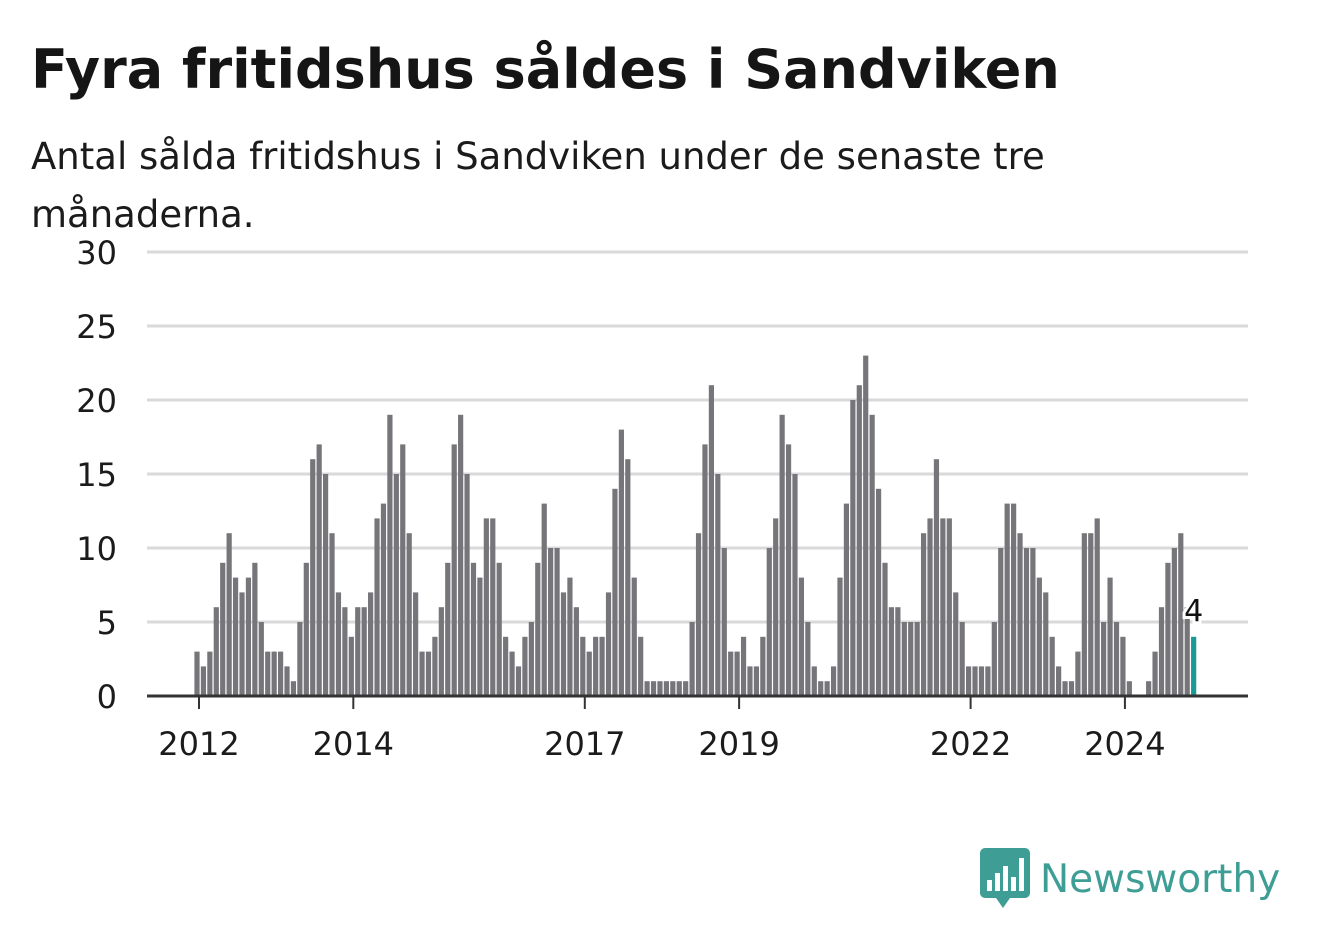  Describe the element at coordinates (96, 401) in the screenshot. I see `y-tick-label: 20` at that location.